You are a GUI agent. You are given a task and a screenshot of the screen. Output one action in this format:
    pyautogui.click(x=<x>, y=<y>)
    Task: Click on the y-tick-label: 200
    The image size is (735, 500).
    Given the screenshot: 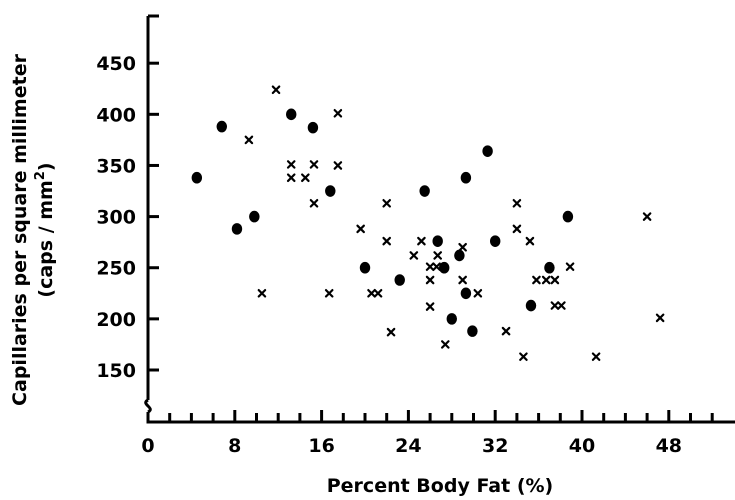 What is the action you would take?
    pyautogui.click(x=116, y=320)
    